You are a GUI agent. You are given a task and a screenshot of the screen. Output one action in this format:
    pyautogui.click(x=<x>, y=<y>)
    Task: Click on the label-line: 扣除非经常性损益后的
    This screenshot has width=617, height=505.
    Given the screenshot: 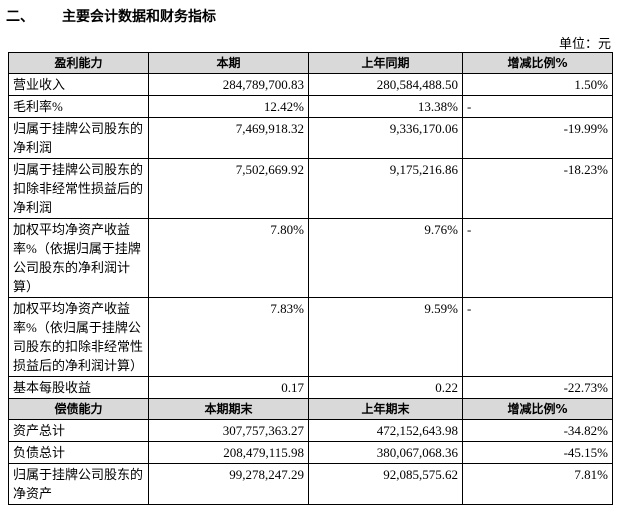 What is the action you would take?
    pyautogui.click(x=78, y=188)
    